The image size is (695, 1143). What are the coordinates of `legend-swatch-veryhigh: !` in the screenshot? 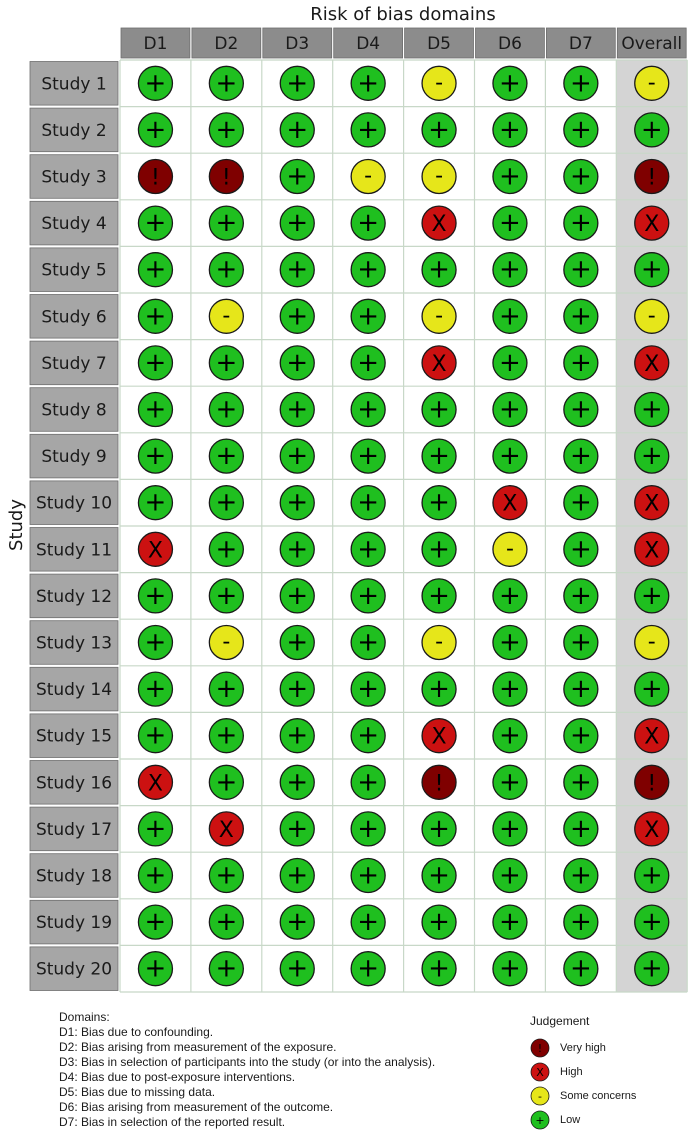 It's located at (540, 1048).